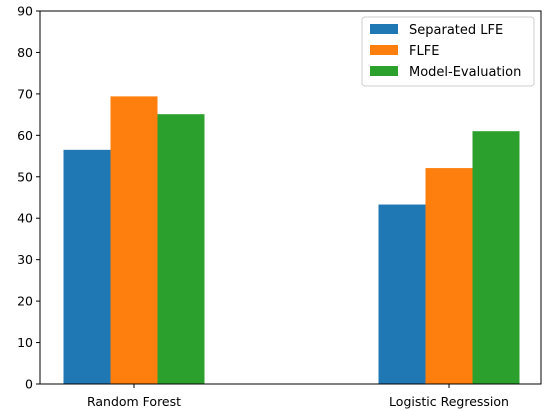 The width and height of the screenshot is (544, 411). I want to click on legend-box, so click(448, 51).